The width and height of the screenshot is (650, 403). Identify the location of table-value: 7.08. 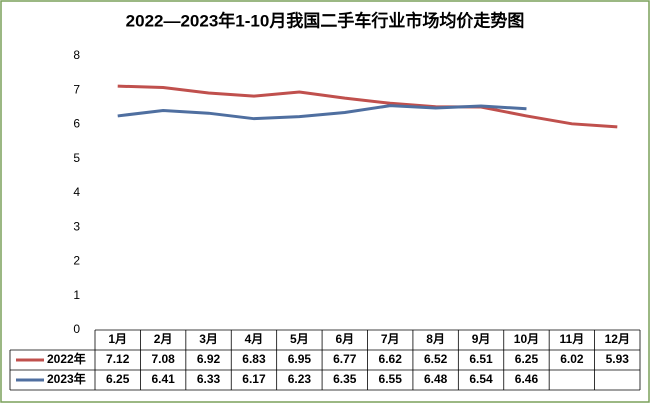
(163, 359).